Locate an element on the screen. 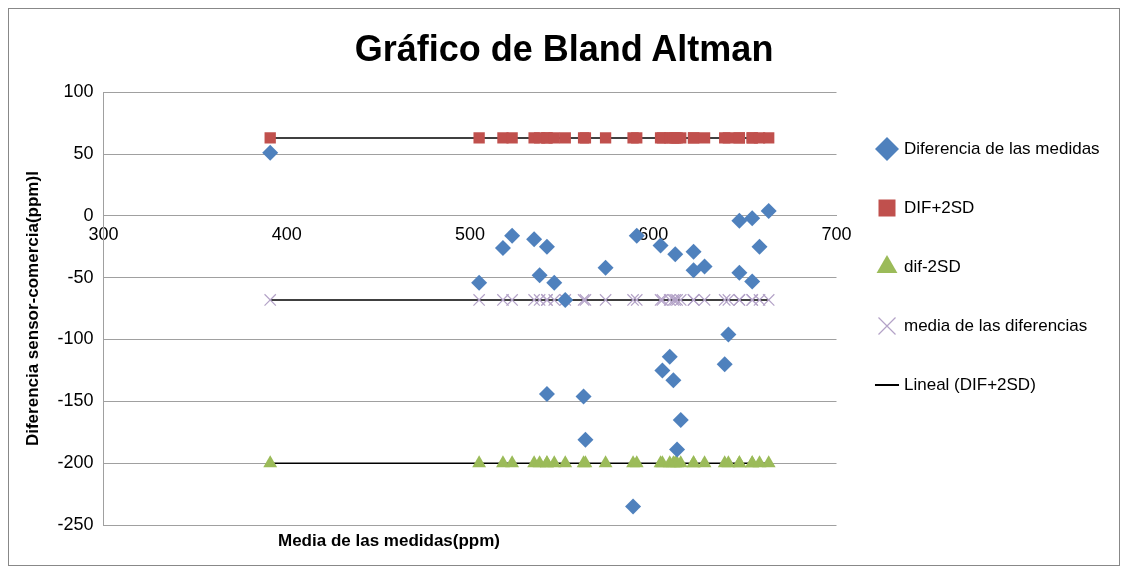 This screenshot has width=1128, height=574. chart-title: Gráfico de Bland Altman is located at coordinates (564, 48).